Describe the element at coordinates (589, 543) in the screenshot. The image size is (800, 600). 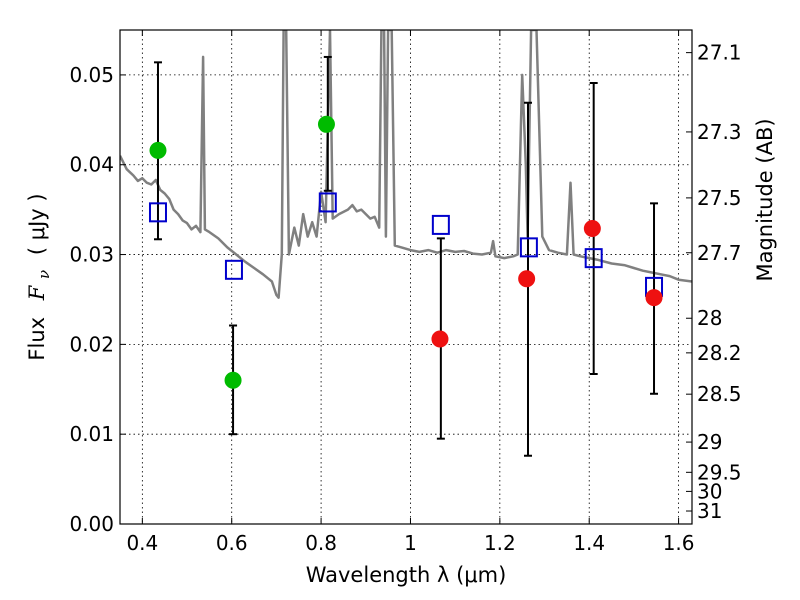
I see `x-tick-label: 1.4` at that location.